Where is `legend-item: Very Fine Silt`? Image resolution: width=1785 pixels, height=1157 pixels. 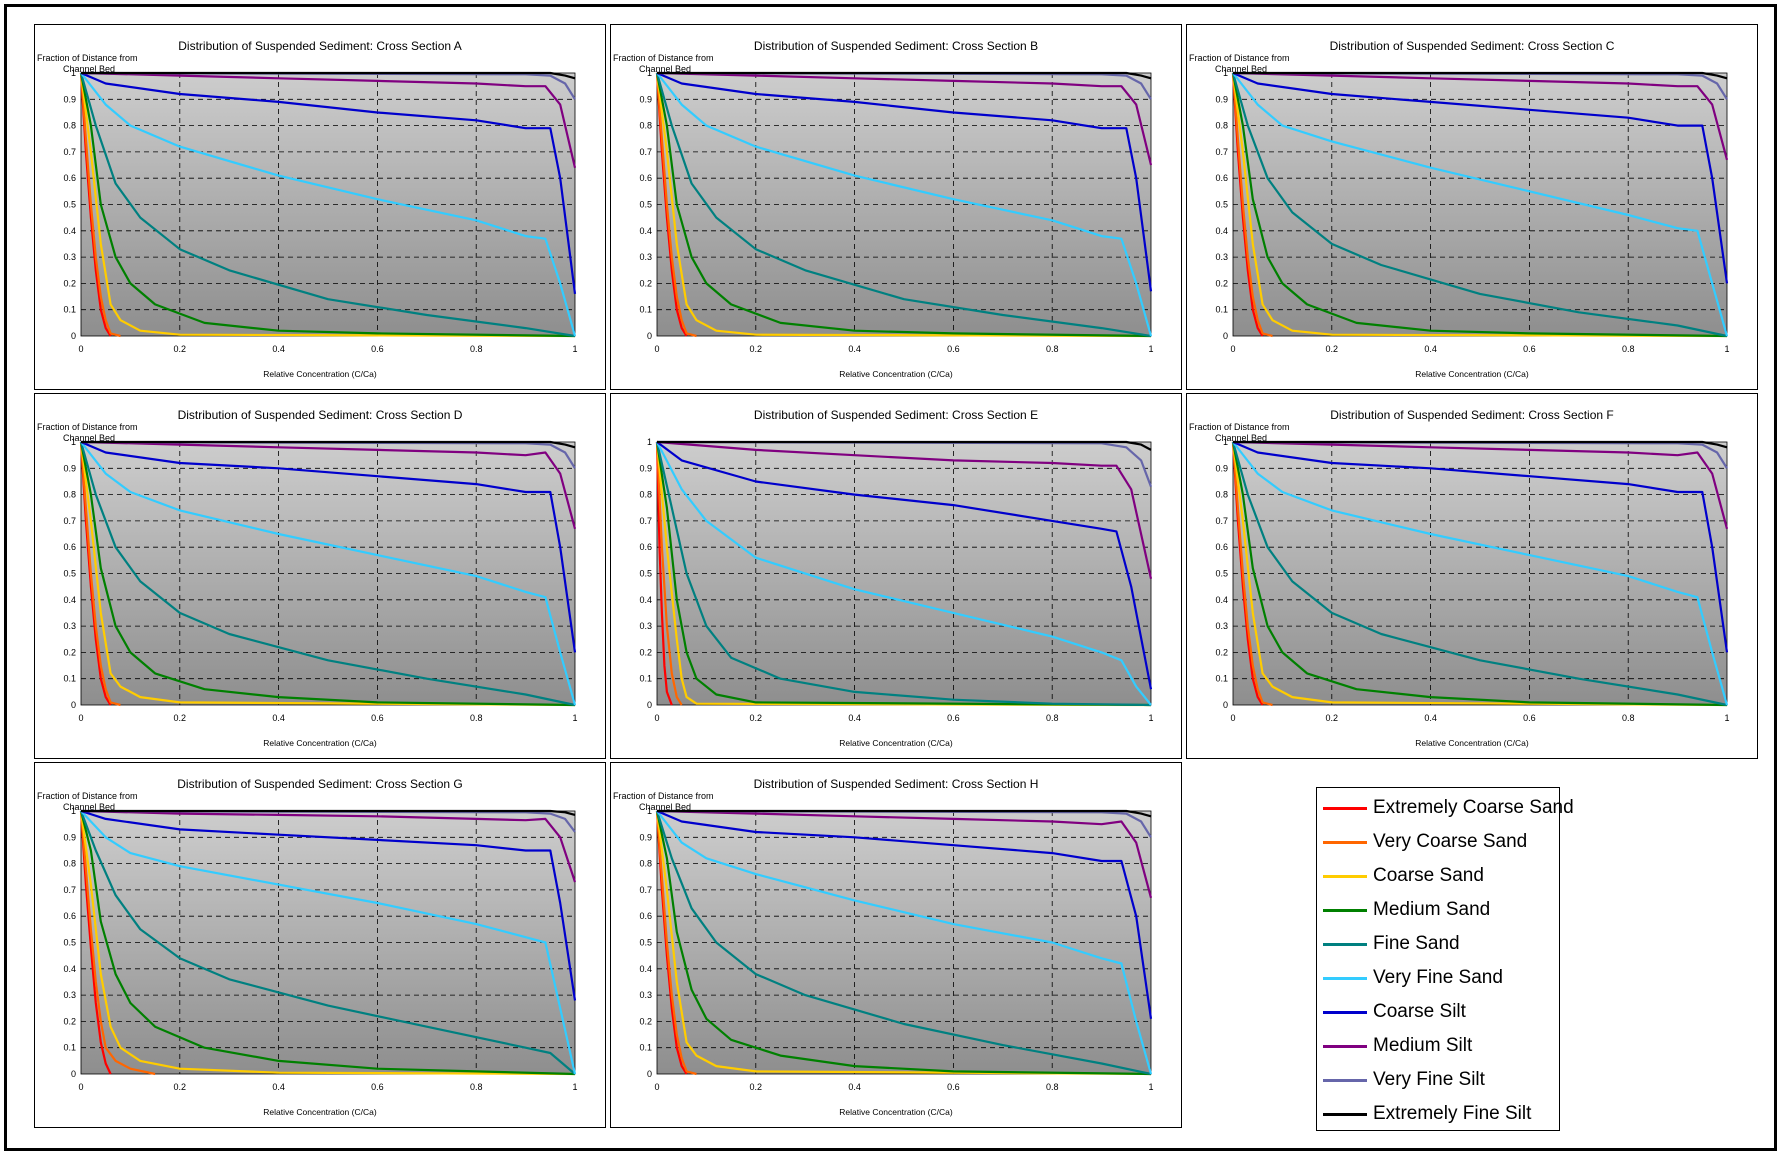
legend-item: Very Fine Silt is located at coordinates (1404, 1080).